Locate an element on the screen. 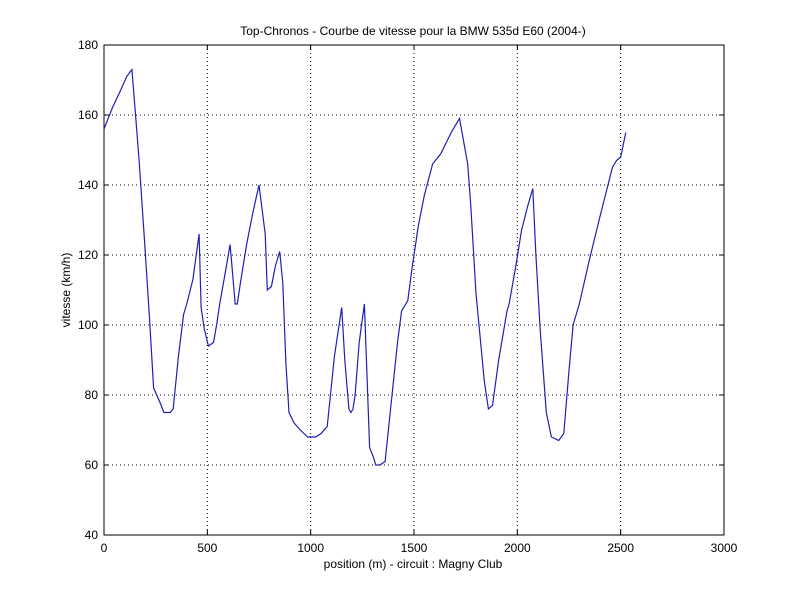 This screenshot has width=800, height=601. y-tick-label: 120 is located at coordinates (88, 255).